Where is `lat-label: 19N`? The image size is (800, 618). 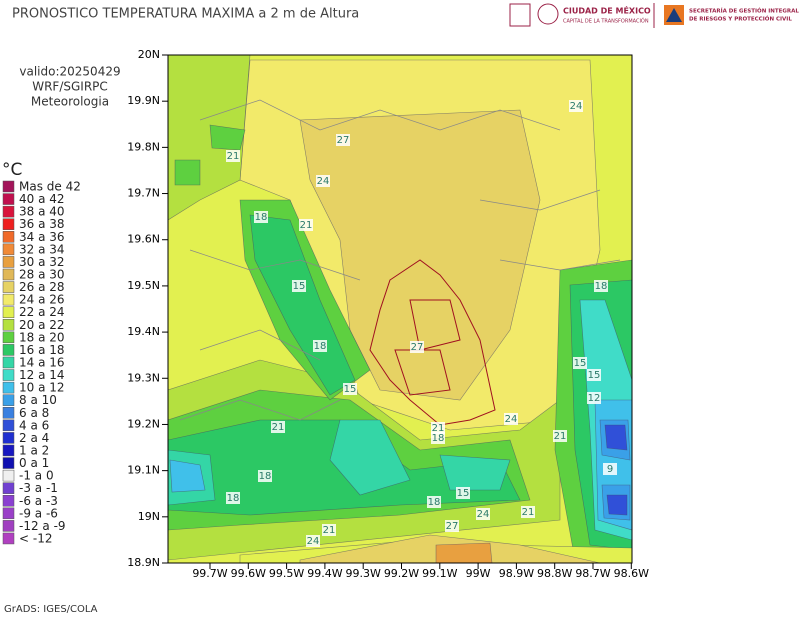 lat-label: 19N is located at coordinates (149, 516).